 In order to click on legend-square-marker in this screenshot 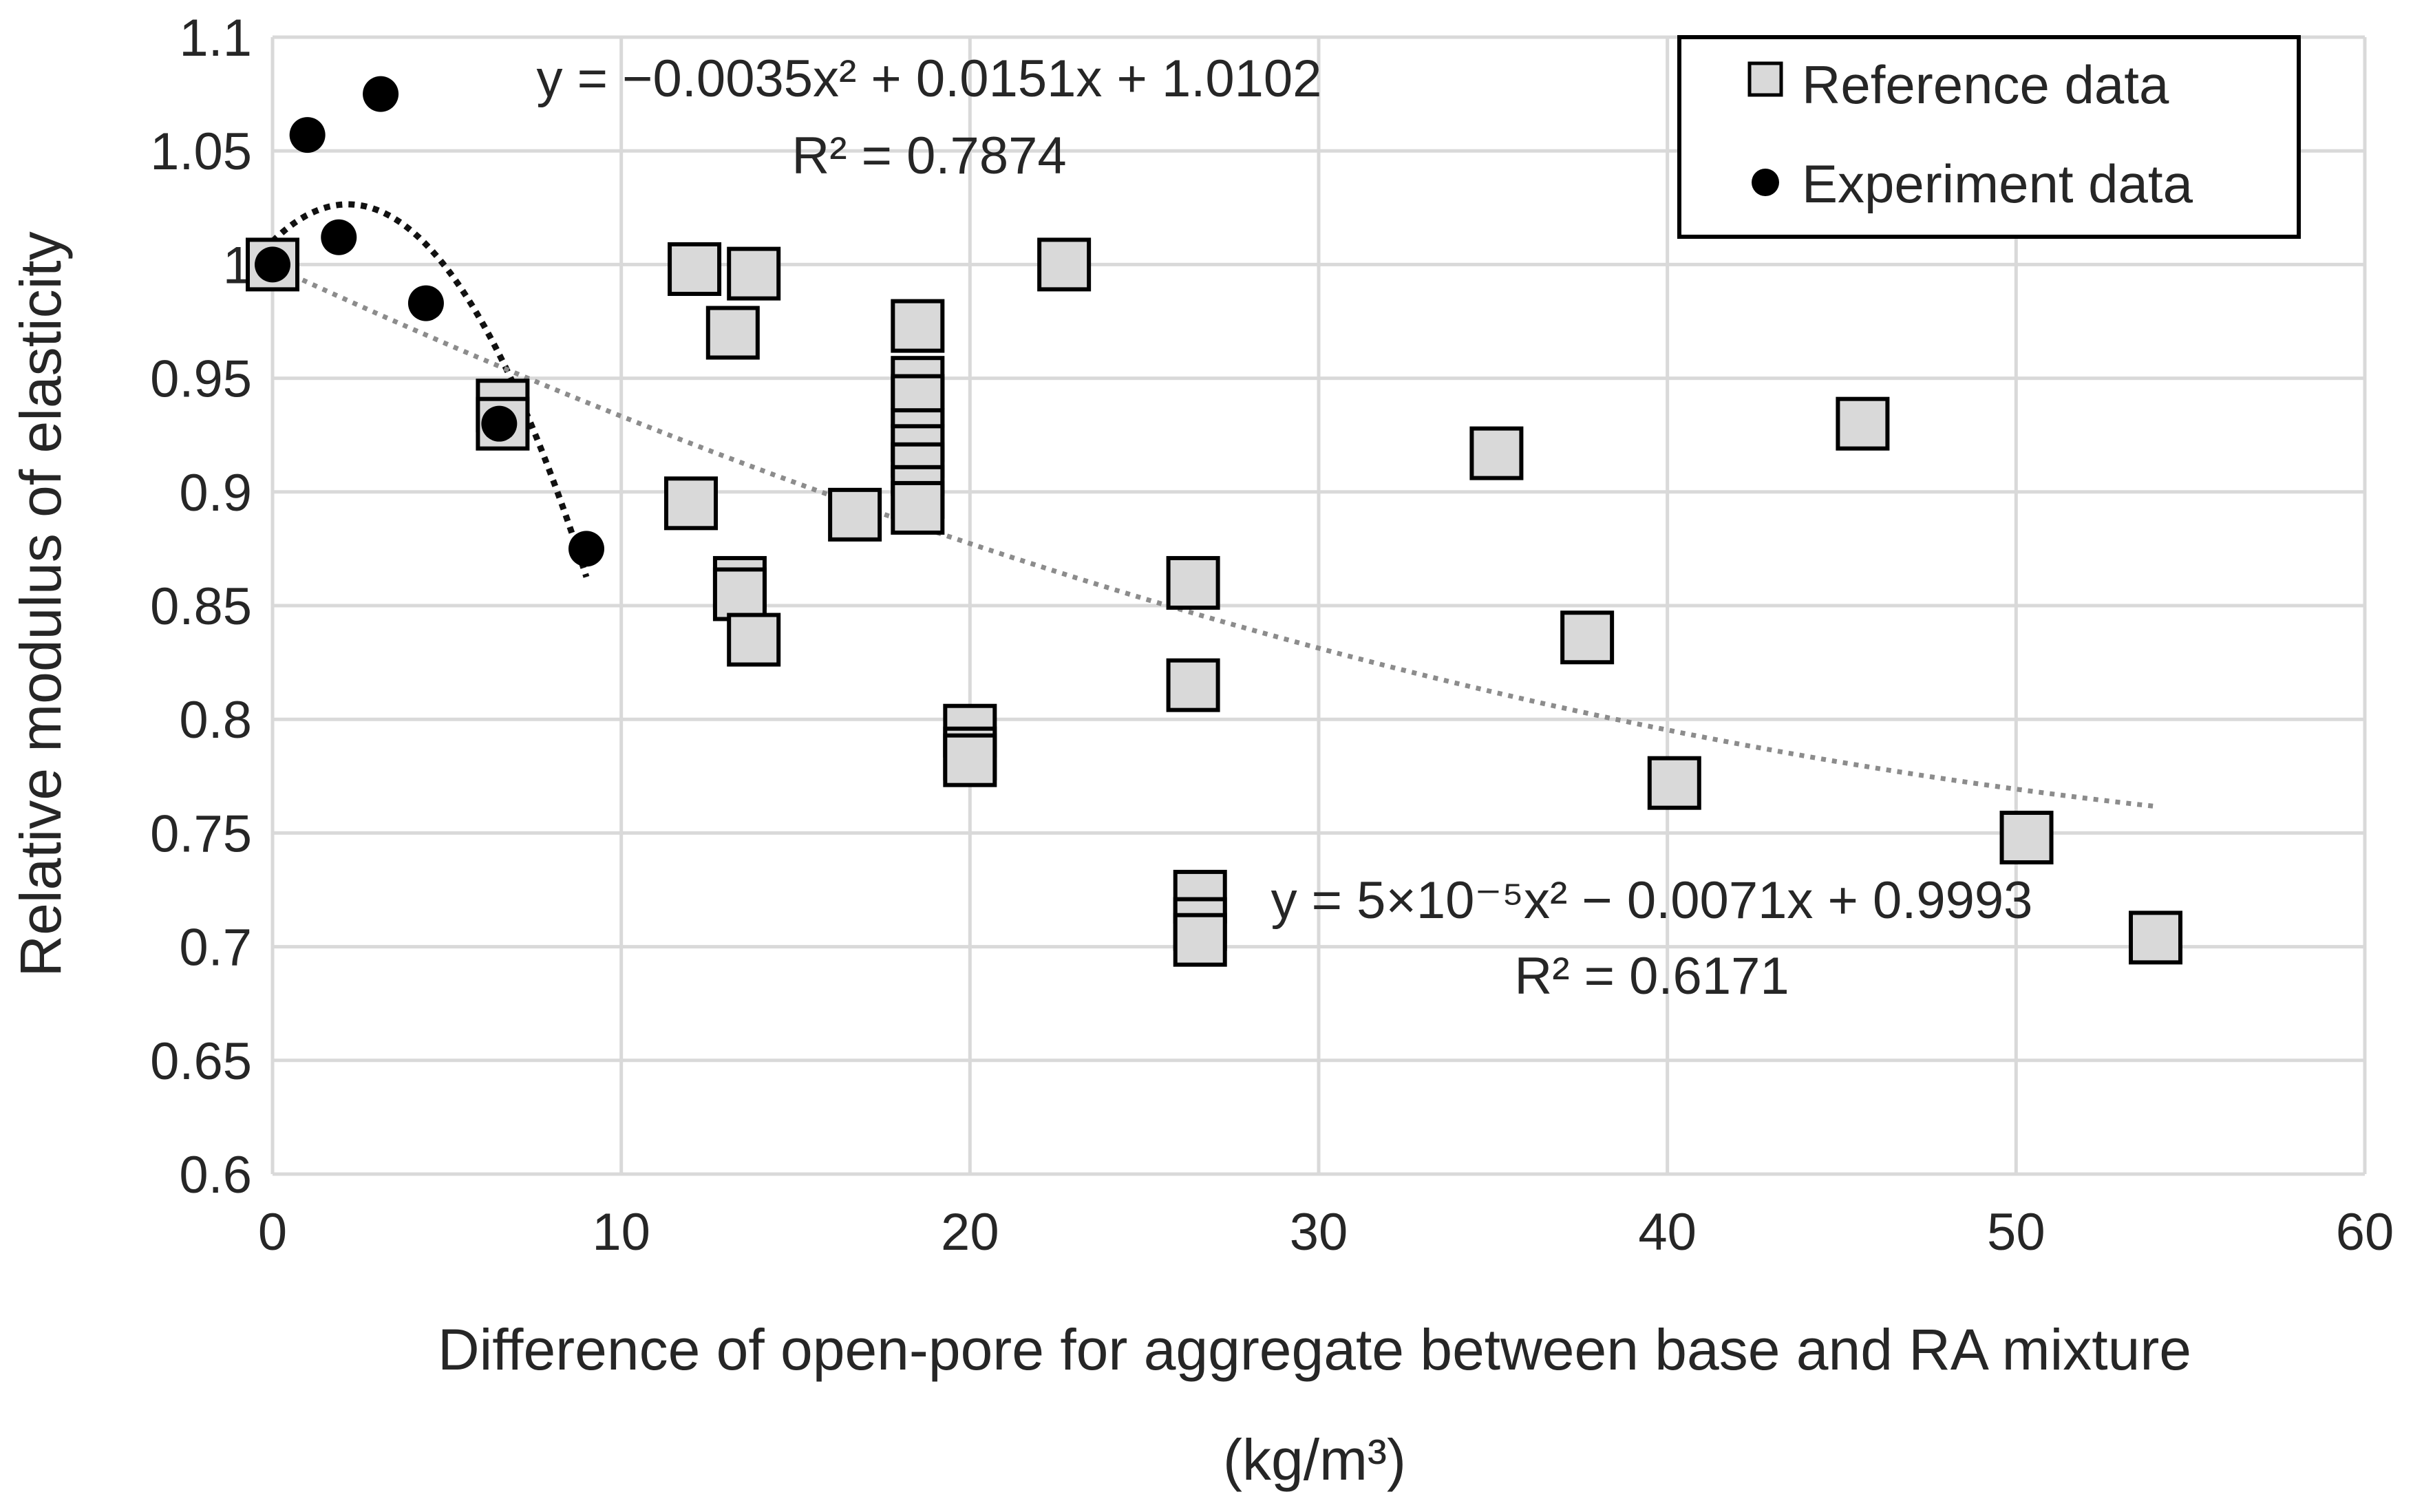, I will do `click(1765, 79)`.